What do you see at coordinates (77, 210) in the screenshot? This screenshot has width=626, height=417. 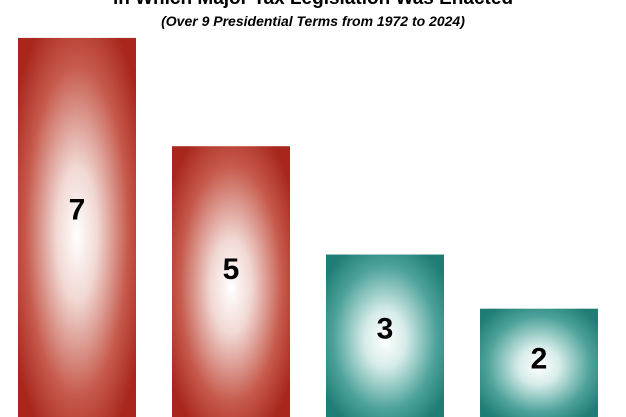 I see `bar-value-label-1: 7` at bounding box center [77, 210].